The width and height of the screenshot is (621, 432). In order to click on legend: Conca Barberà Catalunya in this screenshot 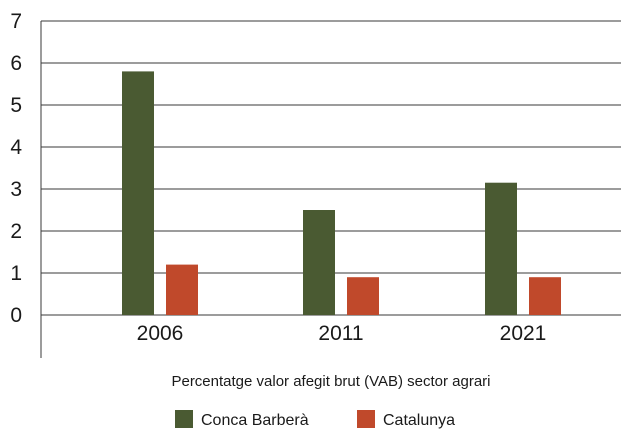, I will do `click(315, 419)`.